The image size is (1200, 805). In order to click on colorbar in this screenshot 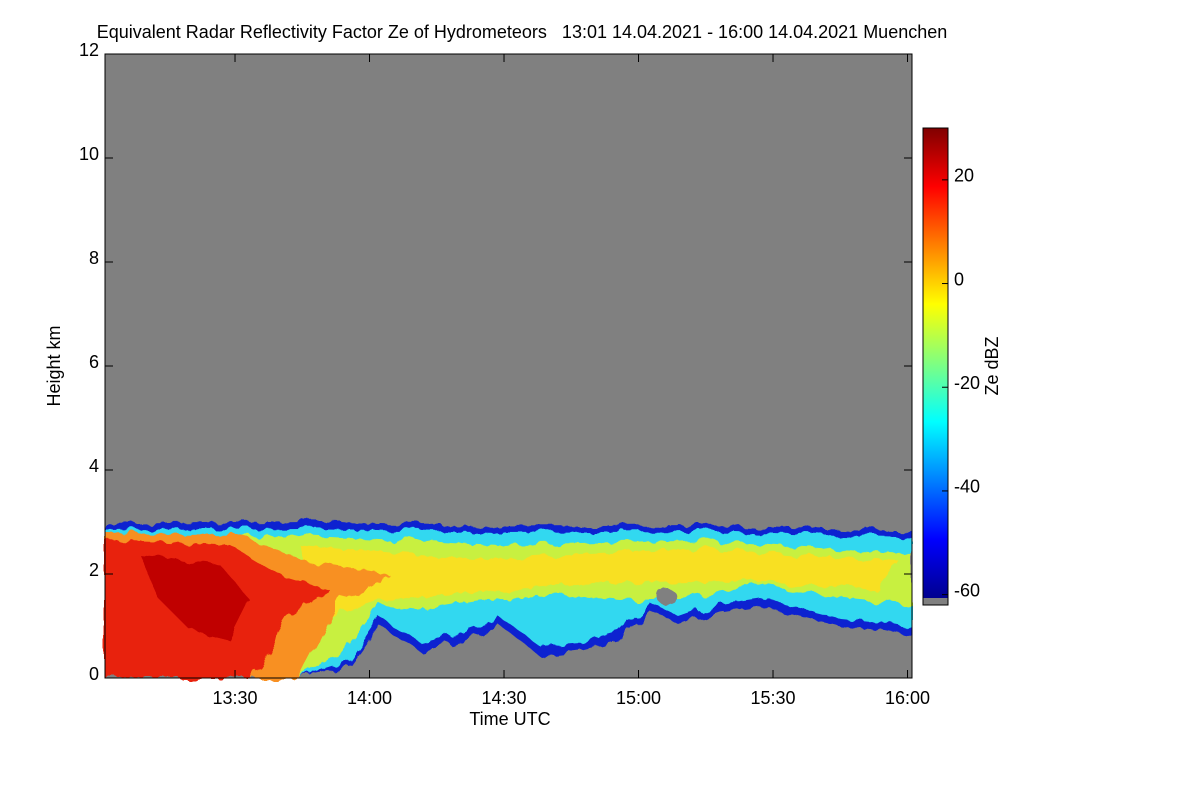, I will do `click(935, 366)`.